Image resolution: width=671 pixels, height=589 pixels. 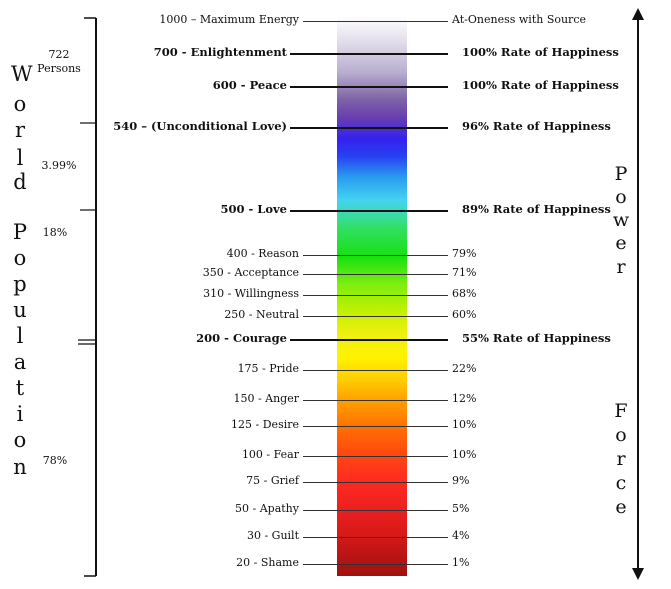 I want to click on level-label: 175 - Pride, so click(x=268, y=368).